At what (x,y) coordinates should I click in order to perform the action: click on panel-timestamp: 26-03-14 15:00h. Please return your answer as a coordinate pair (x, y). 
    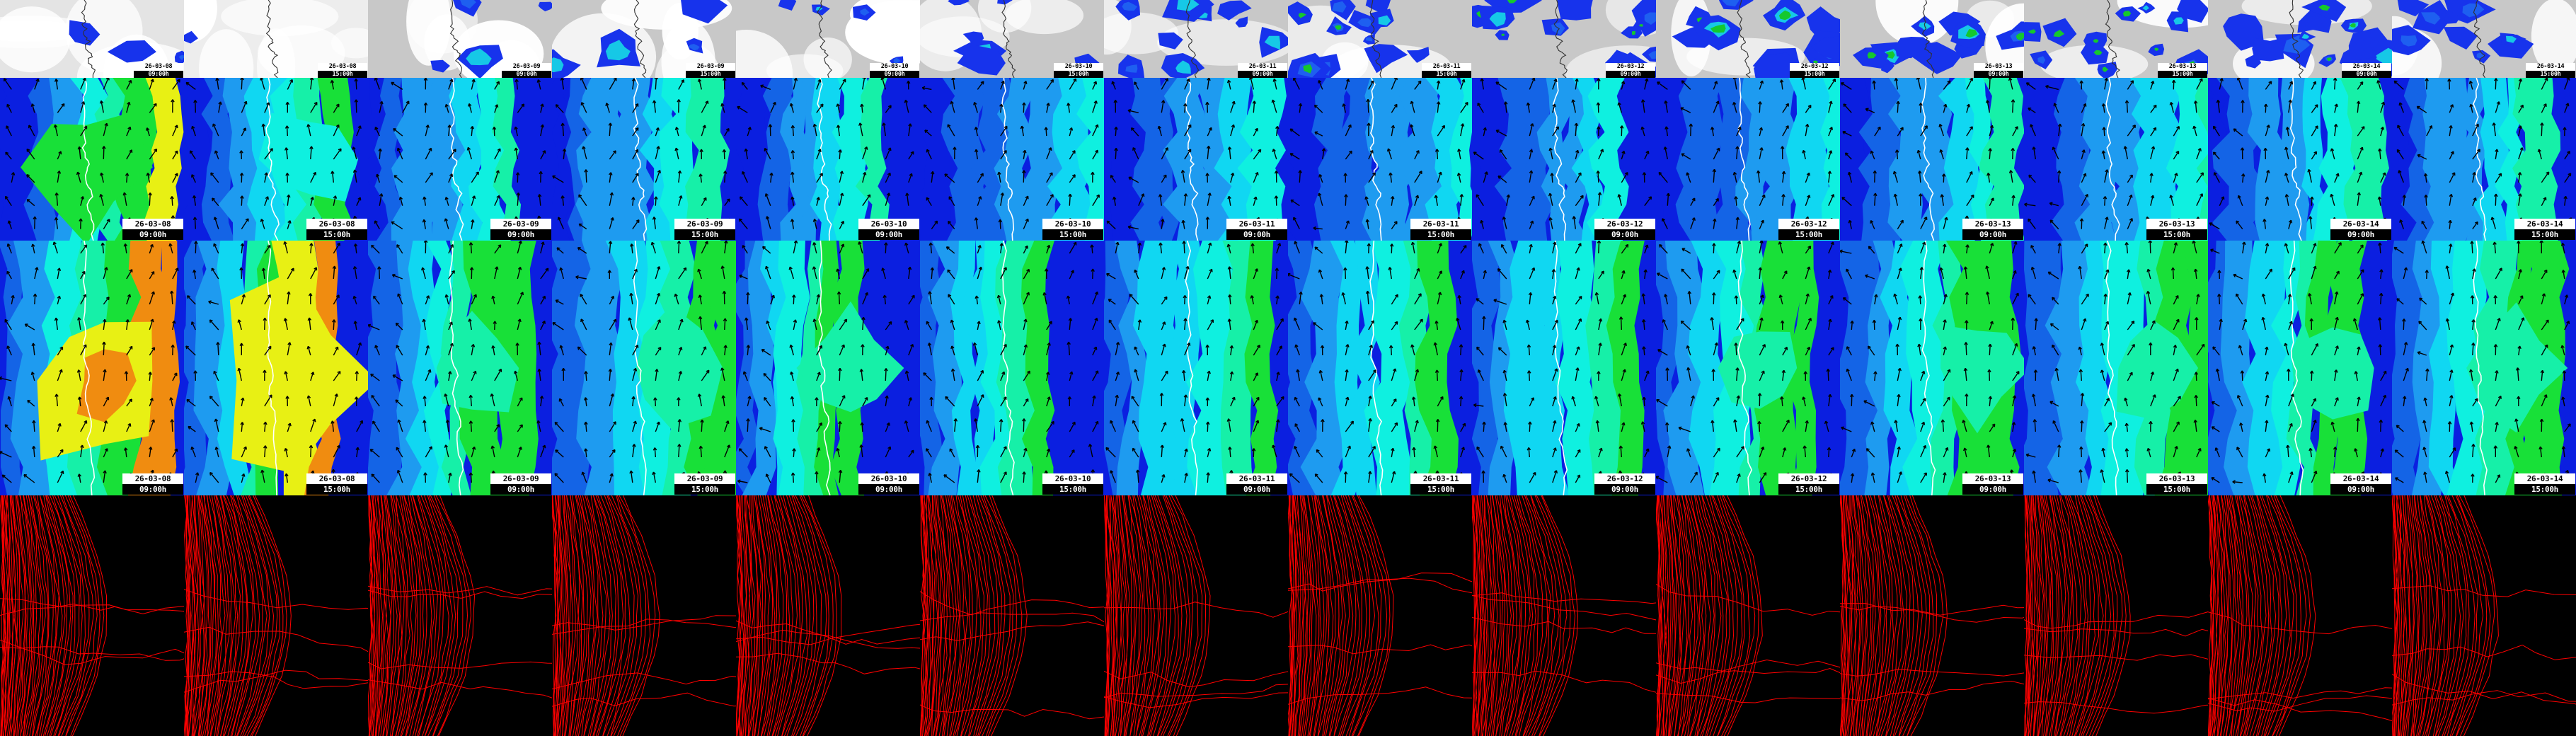
    Looking at the image, I should click on (2545, 229).